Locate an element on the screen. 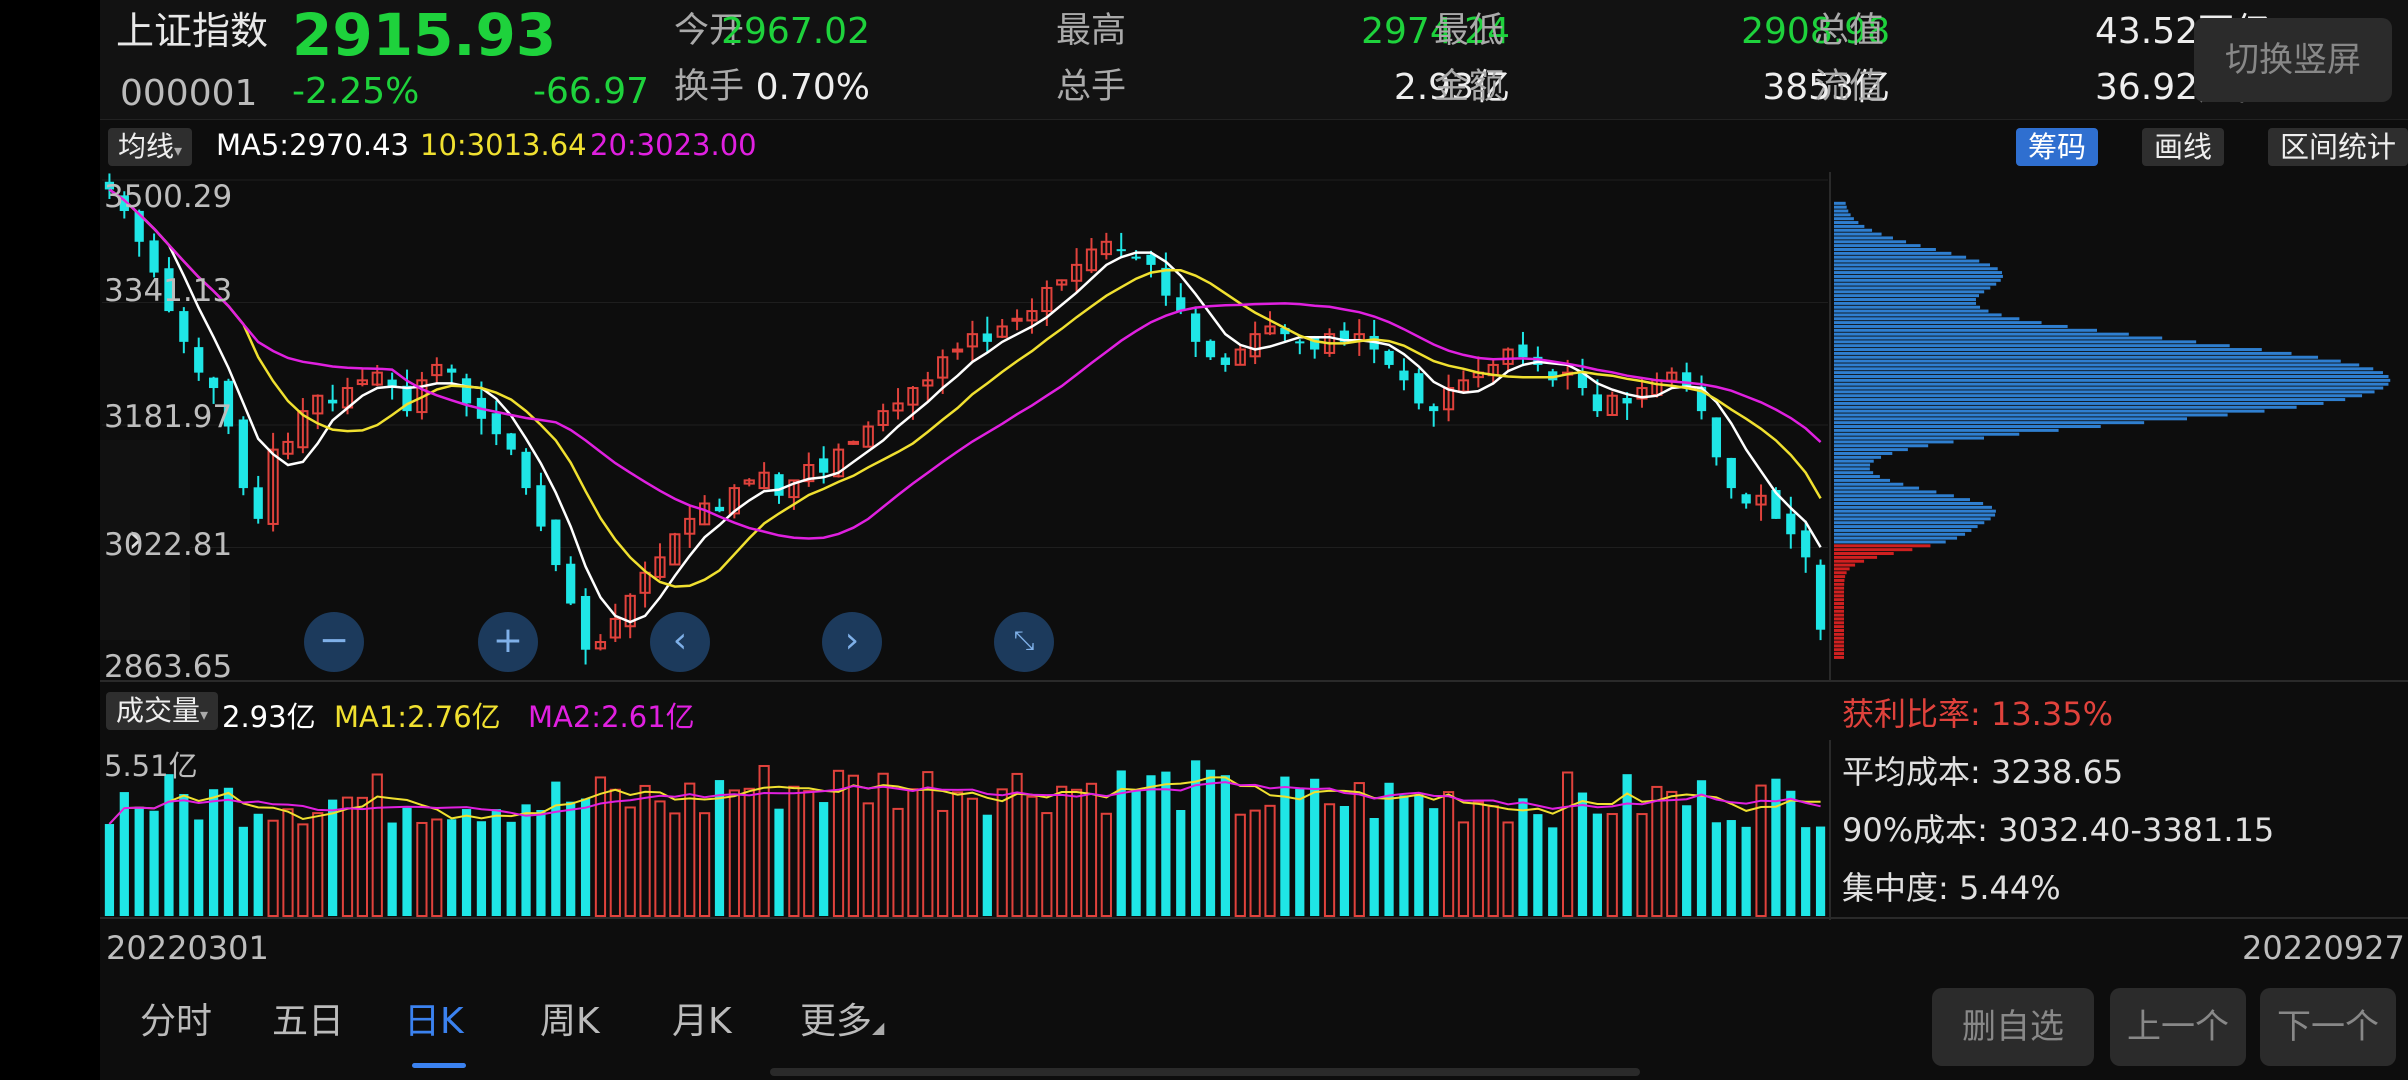 Image resolution: width=2408 pixels, height=1080 pixels. toggle-draw-line: 画线 is located at coordinates (2183, 147).